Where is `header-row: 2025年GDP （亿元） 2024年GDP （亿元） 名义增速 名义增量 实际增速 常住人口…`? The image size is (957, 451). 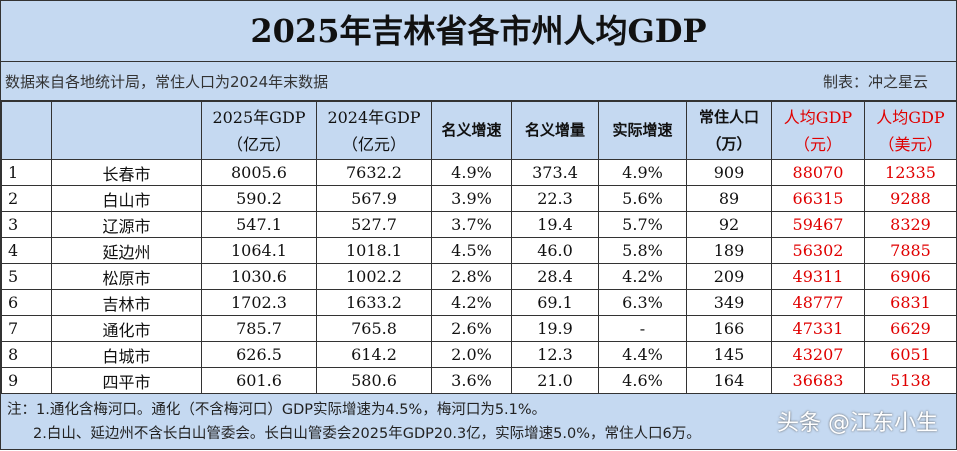
header-row: 2025年GDP （亿元） 2024年GDP （亿元） 名义增速 名义增量 实际增速 常住人口… is located at coordinates (479, 130).